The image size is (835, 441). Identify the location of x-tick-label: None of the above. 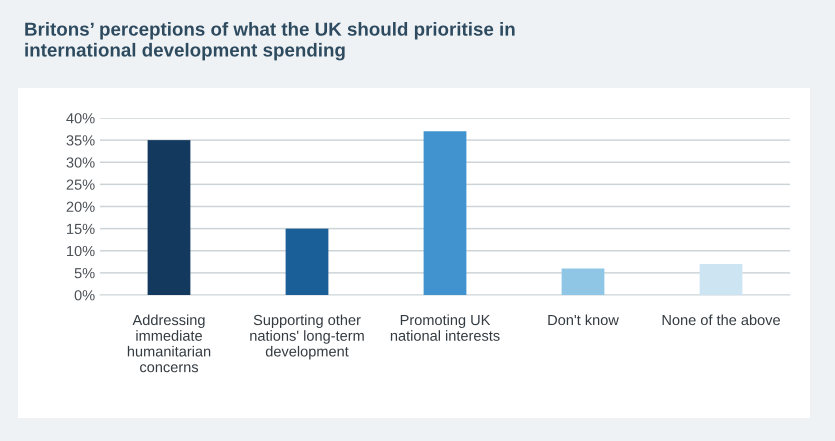
(721, 320).